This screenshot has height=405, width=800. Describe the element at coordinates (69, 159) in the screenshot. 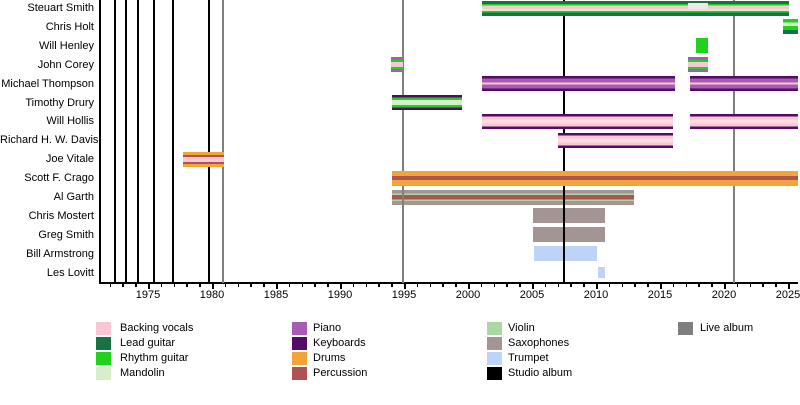

I see `member-label: Joe Vitale` at that location.